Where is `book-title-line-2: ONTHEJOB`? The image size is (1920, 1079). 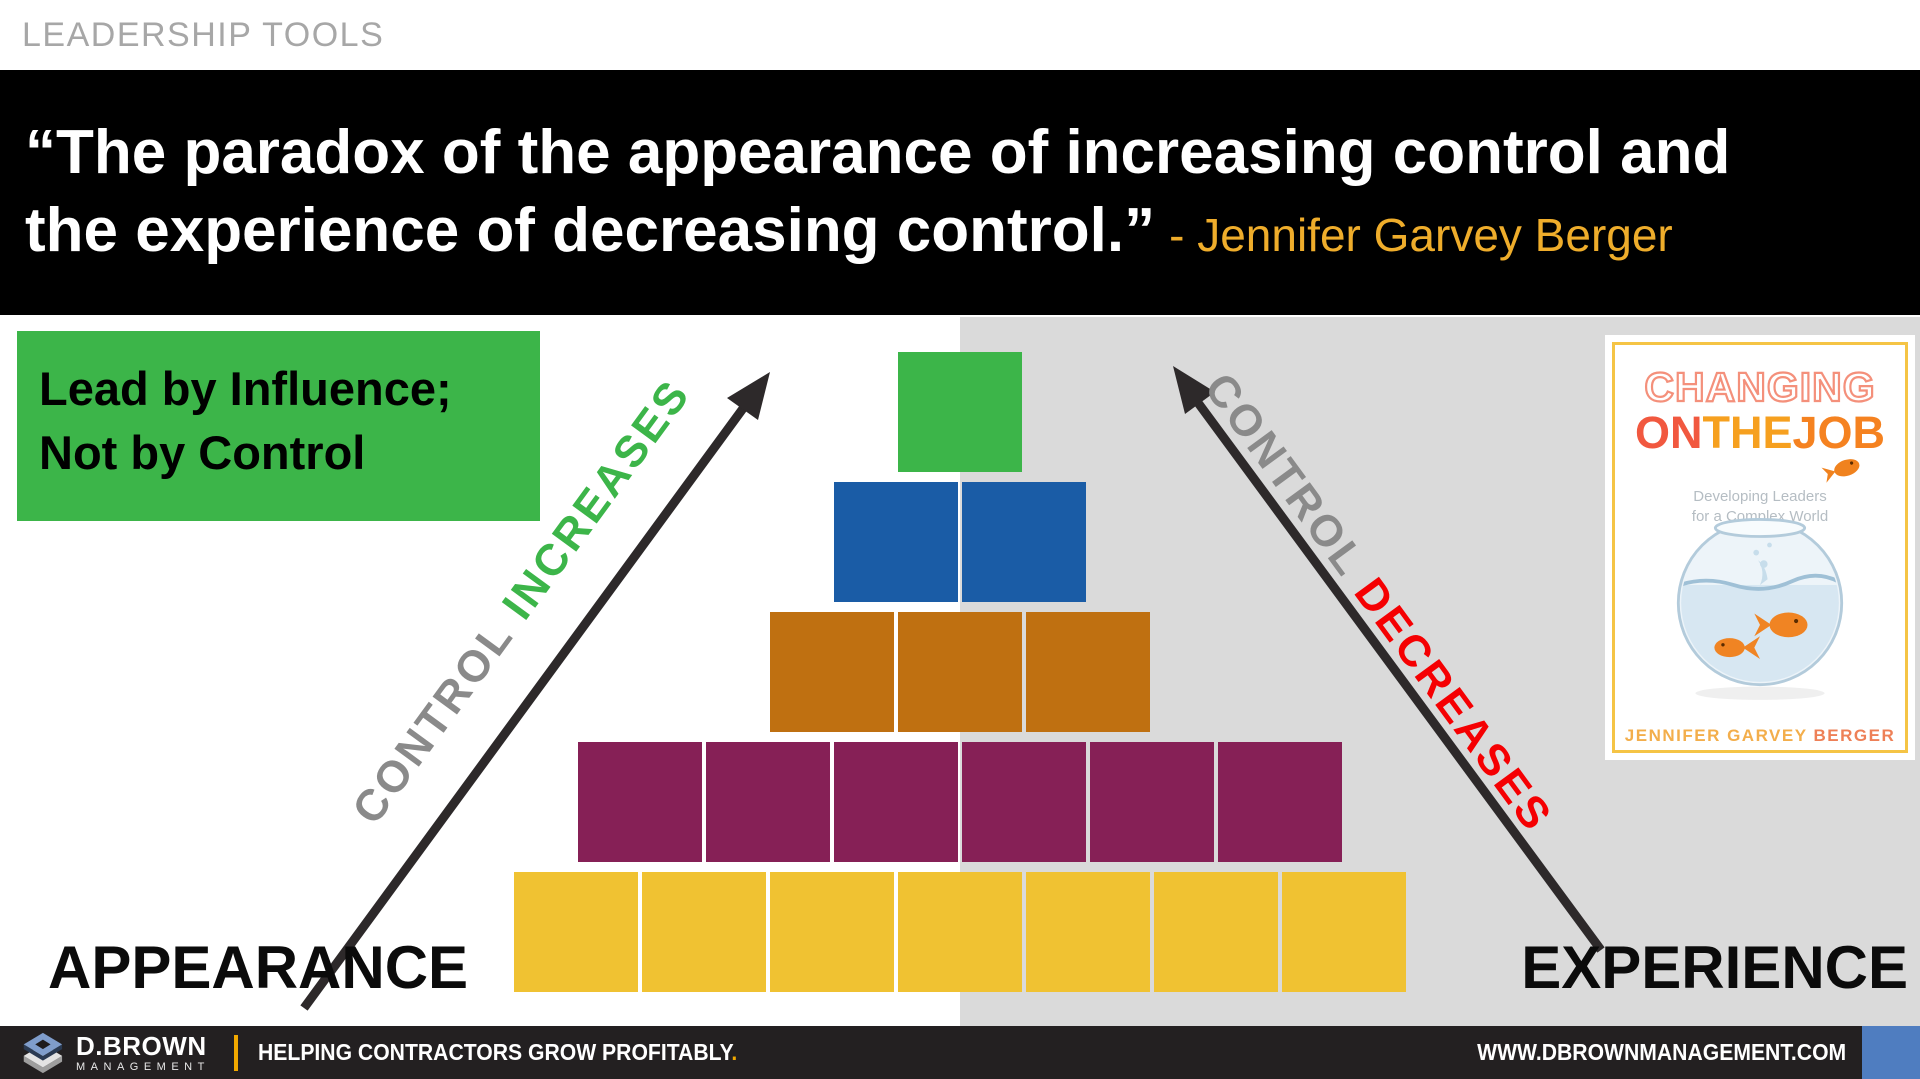 book-title-line-2: ONTHEJOB is located at coordinates (1760, 433).